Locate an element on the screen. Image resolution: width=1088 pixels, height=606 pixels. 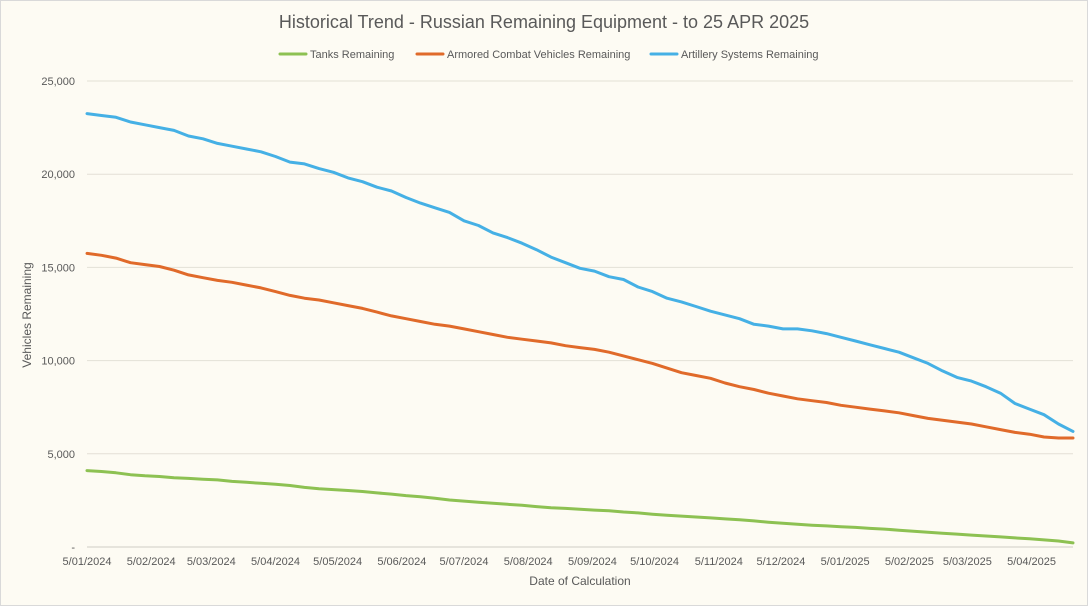
legend-item-2: Armored Combat Vehicles Remaining is located at coordinates (522, 55).